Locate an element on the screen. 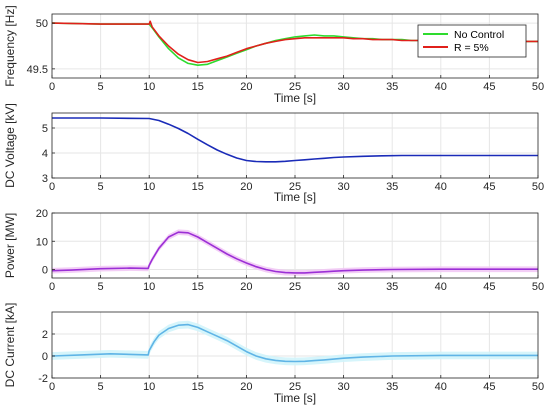 The height and width of the screenshot is (414, 550). legend-entry: R = 5% is located at coordinates (471, 48).